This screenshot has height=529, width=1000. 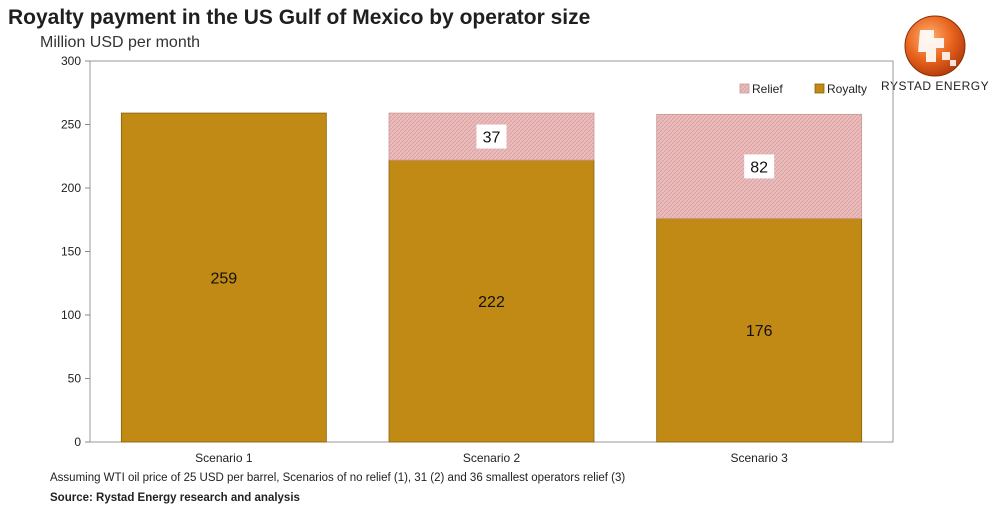 I want to click on y-tick-label: 100, so click(x=71, y=315).